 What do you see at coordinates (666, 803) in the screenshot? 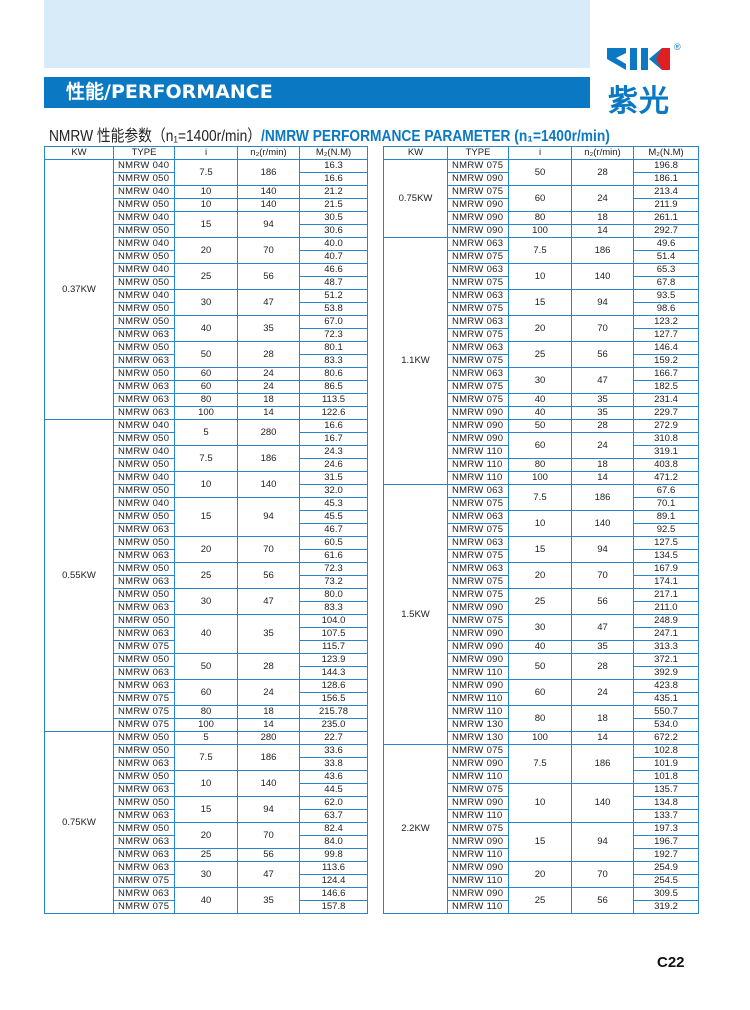
I see `torque-cell: 134.8` at bounding box center [666, 803].